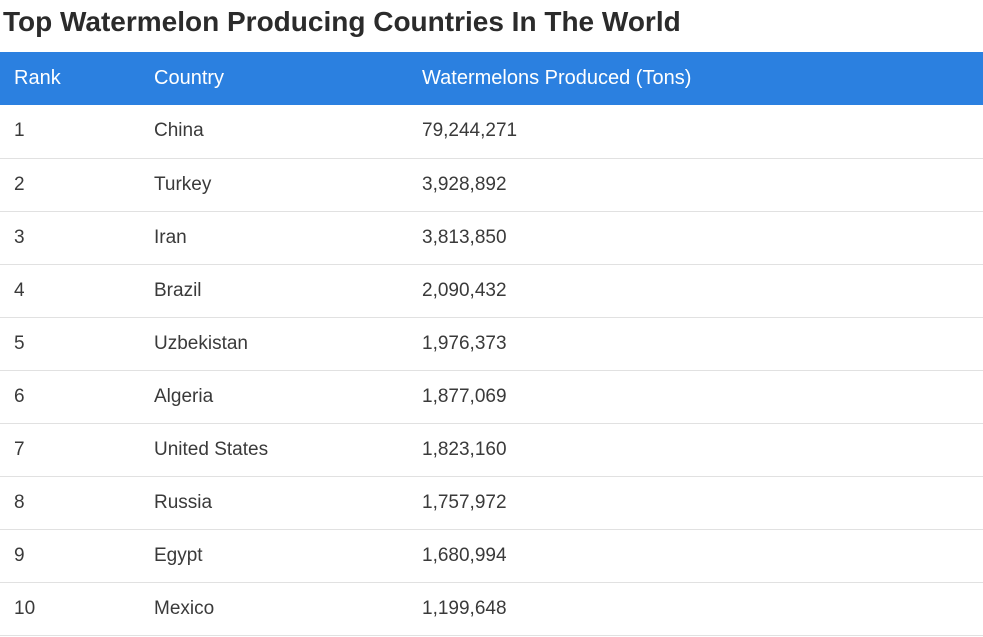 Image resolution: width=983 pixels, height=637 pixels. Describe the element at coordinates (183, 184) in the screenshot. I see `country-cell: Turkey` at that location.